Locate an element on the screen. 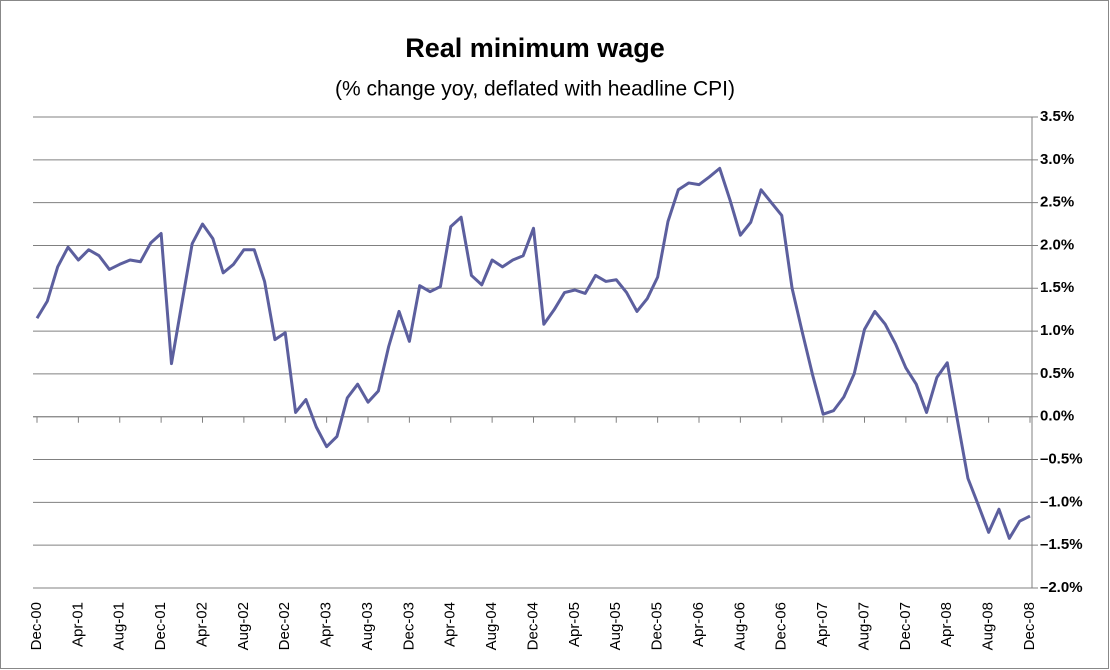  x-tick-label: Aug-01 is located at coordinates (119, 626).